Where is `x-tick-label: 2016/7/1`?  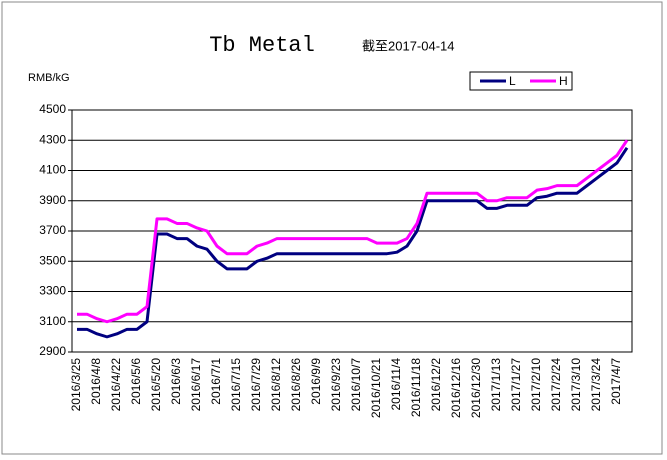 x-tick-label: 2016/7/1 is located at coordinates (216, 381).